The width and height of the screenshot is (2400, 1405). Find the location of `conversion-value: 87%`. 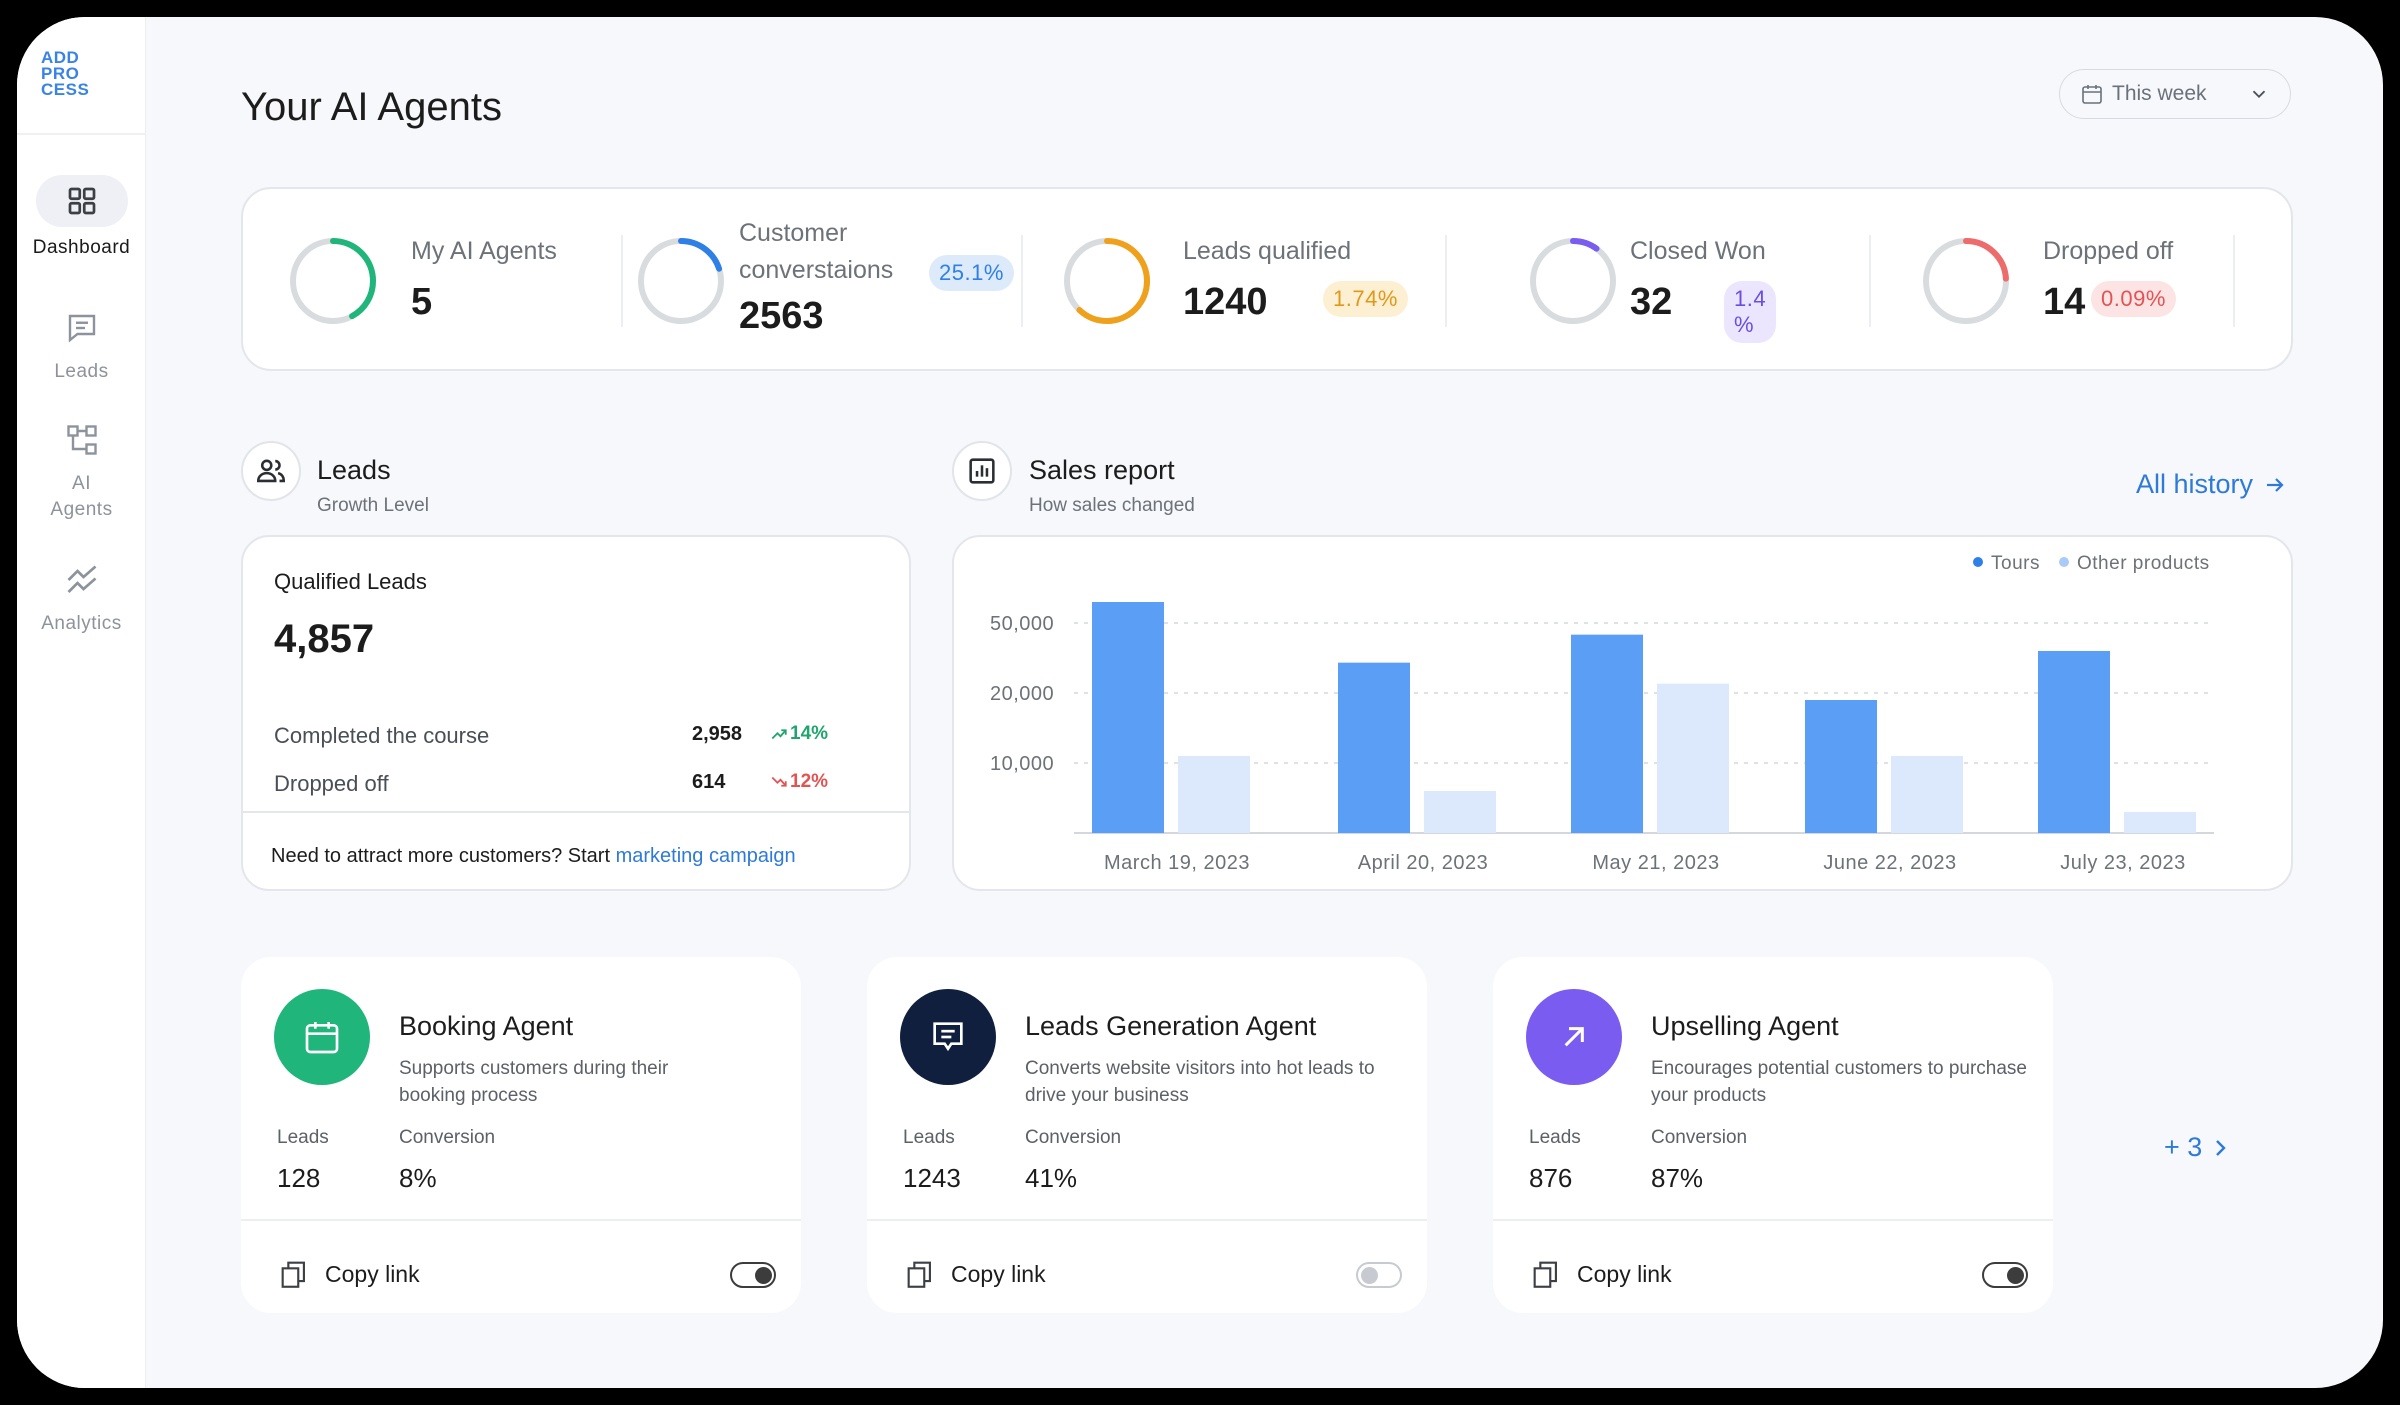

conversion-value: 87% is located at coordinates (1677, 1178).